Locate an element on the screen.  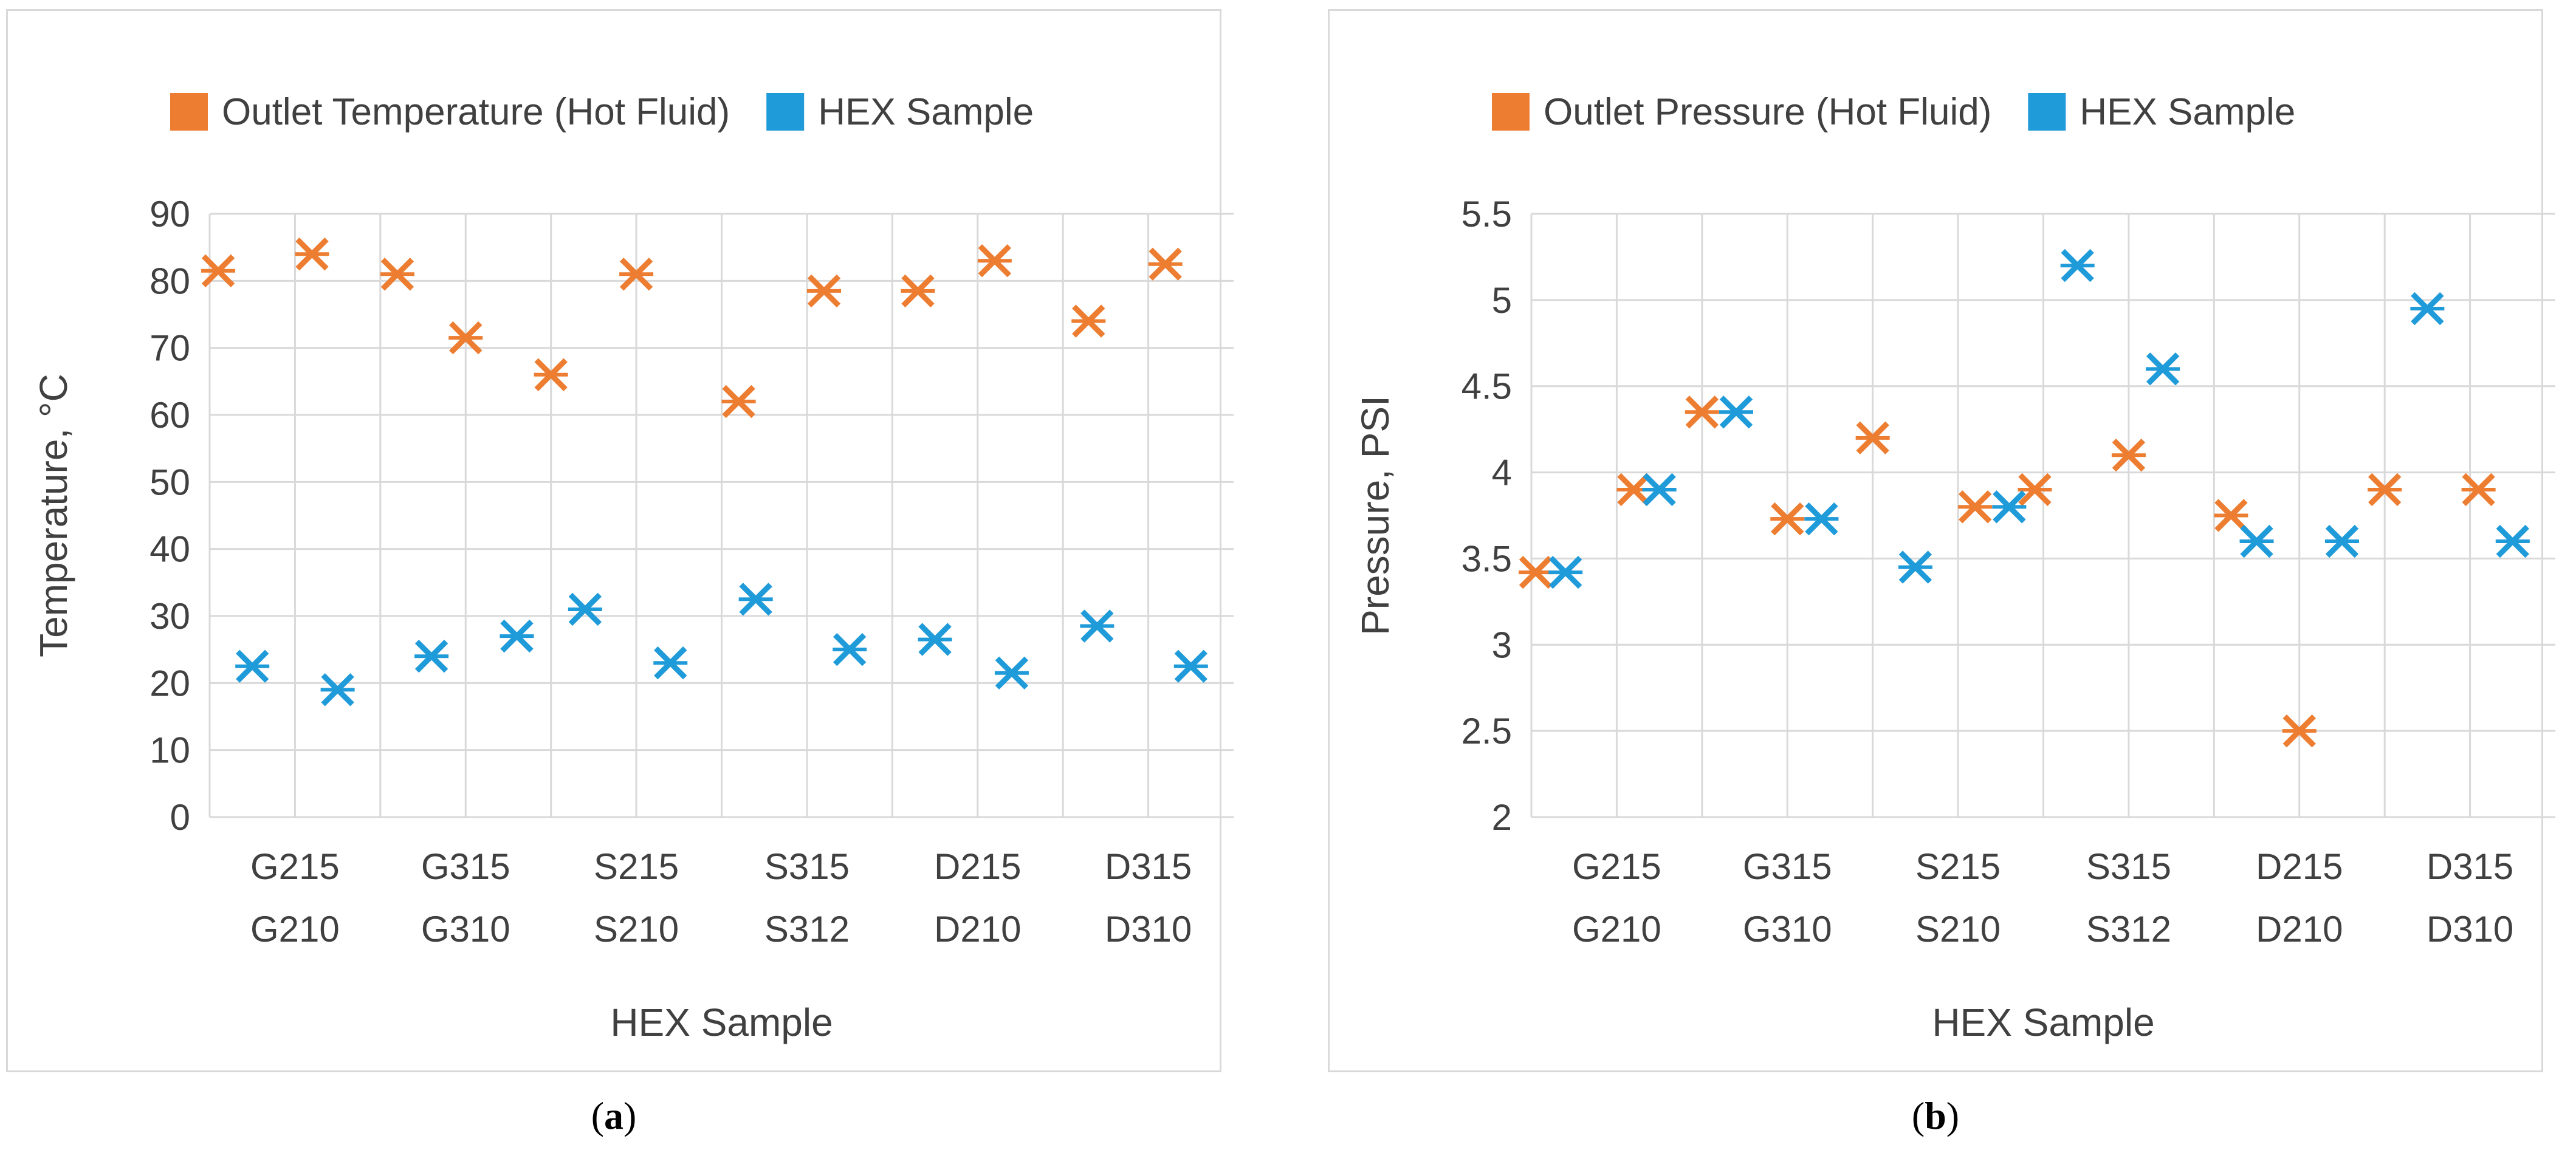
x-tick-label: D215 is located at coordinates (2299, 866).